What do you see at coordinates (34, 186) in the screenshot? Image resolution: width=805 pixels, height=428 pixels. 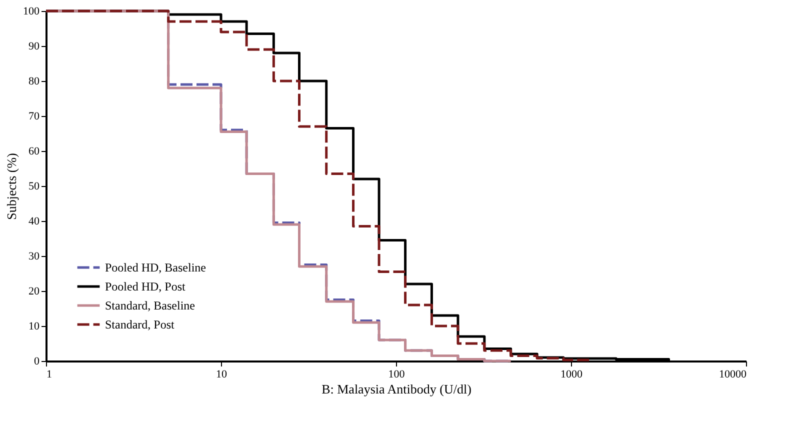 I see `y-tick-label: 50` at bounding box center [34, 186].